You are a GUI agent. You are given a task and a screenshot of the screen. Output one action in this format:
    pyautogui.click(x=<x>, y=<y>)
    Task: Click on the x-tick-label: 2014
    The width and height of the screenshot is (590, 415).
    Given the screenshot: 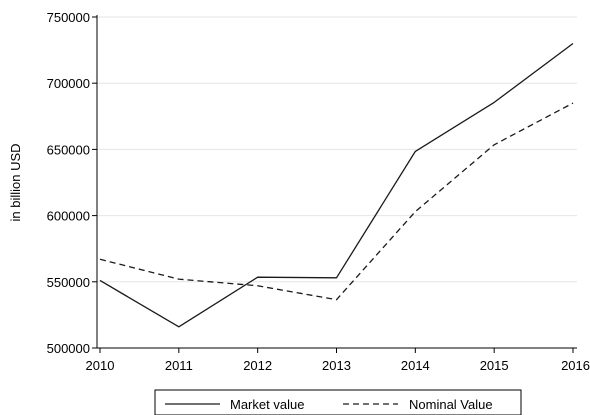 What is the action you would take?
    pyautogui.click(x=415, y=365)
    